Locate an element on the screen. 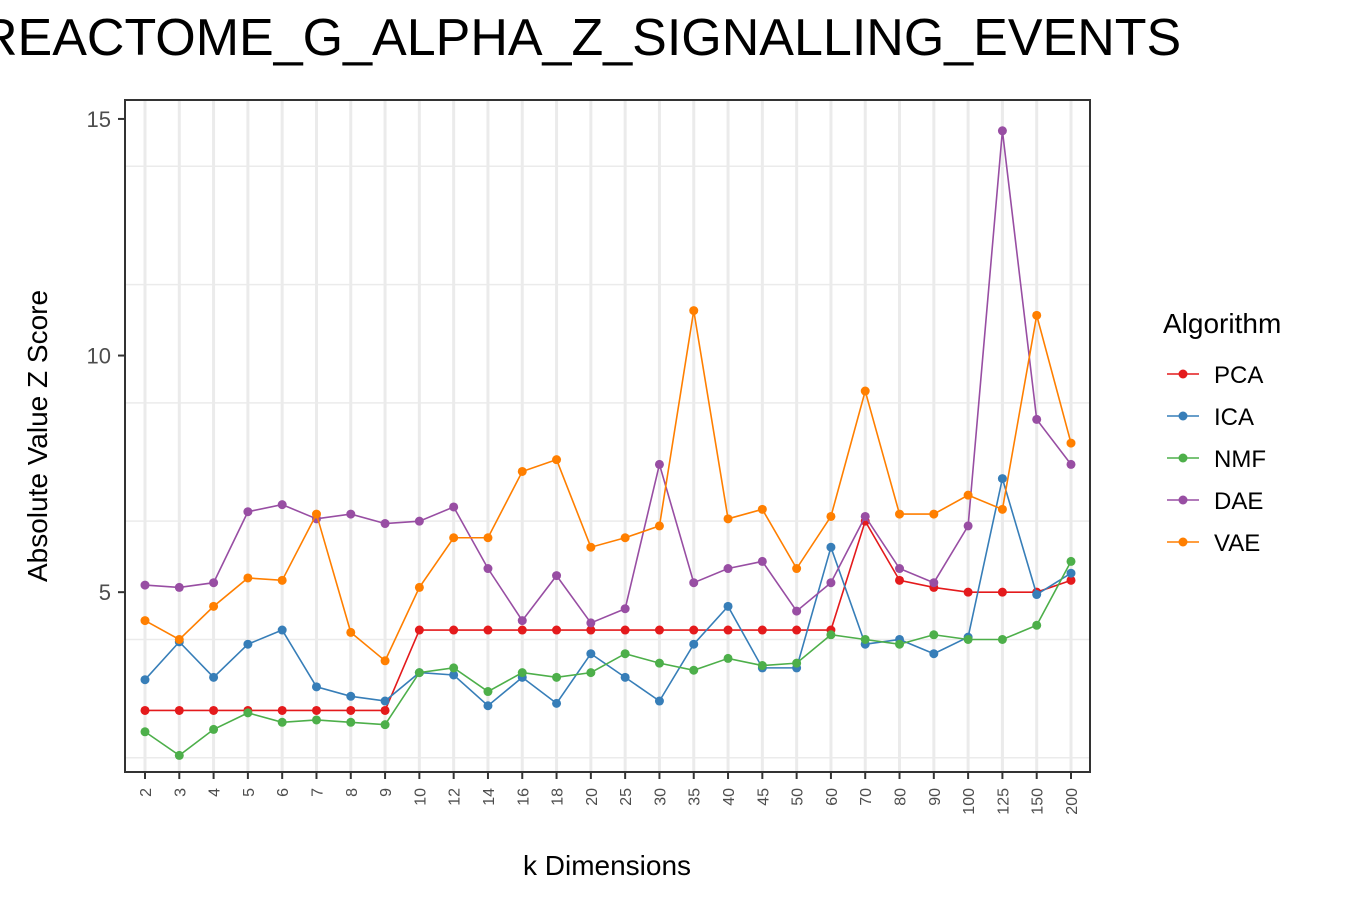  x-tick-label: 70 is located at coordinates (866, 797).